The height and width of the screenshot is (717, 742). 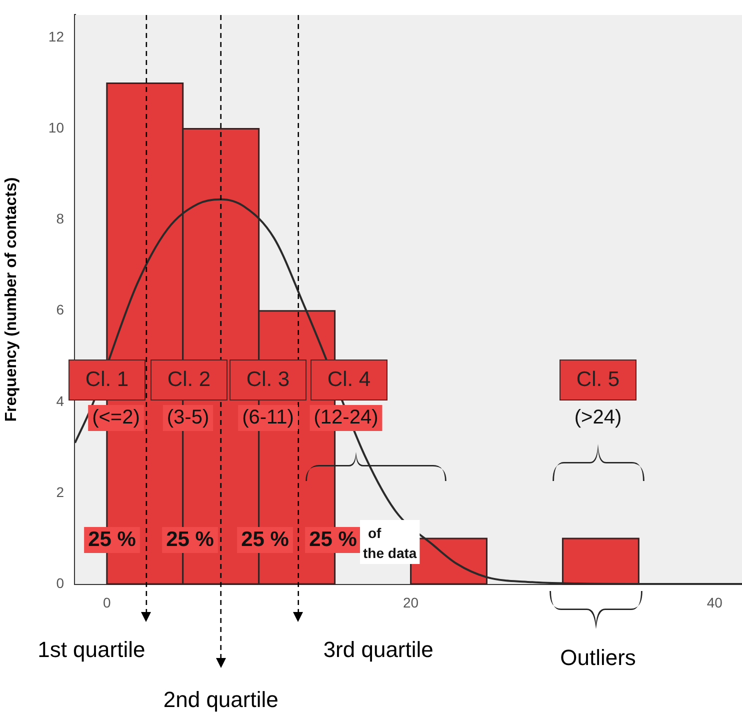 I want to click on annotation: Cl. 1, so click(x=107, y=379).